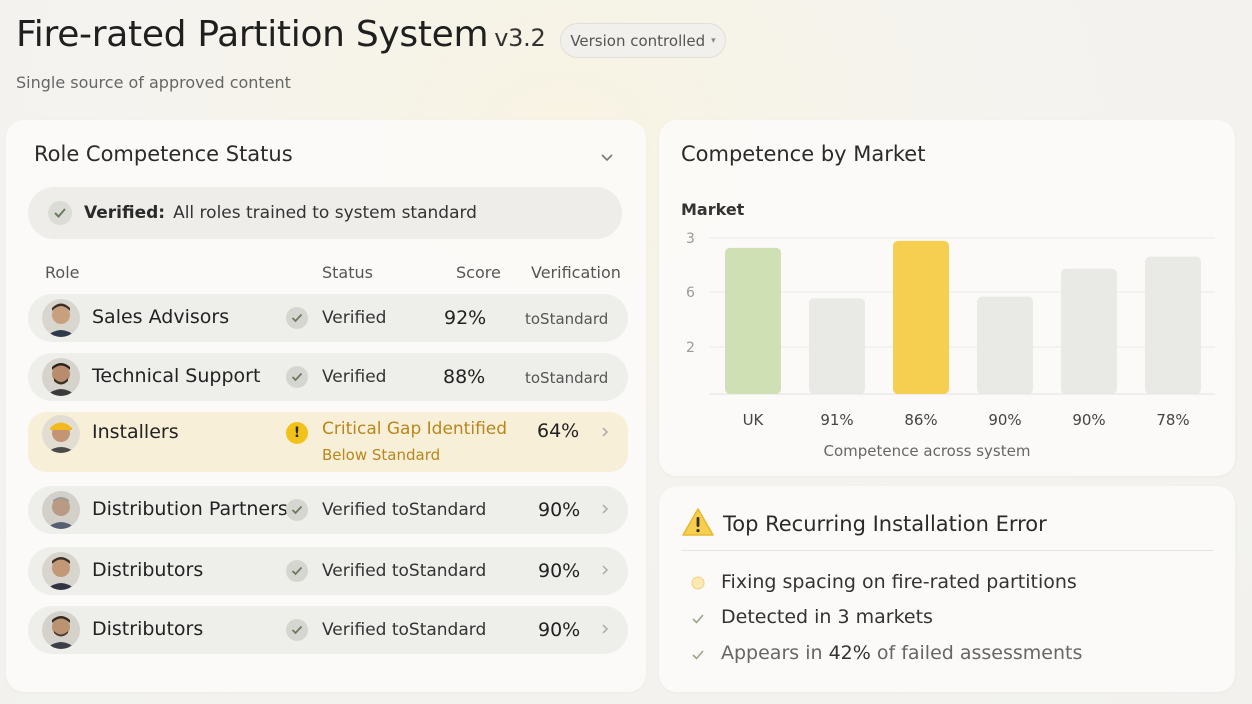 Image resolution: width=1252 pixels, height=704 pixels. Describe the element at coordinates (920, 420) in the screenshot. I see `x-tick-label: 86%` at that location.